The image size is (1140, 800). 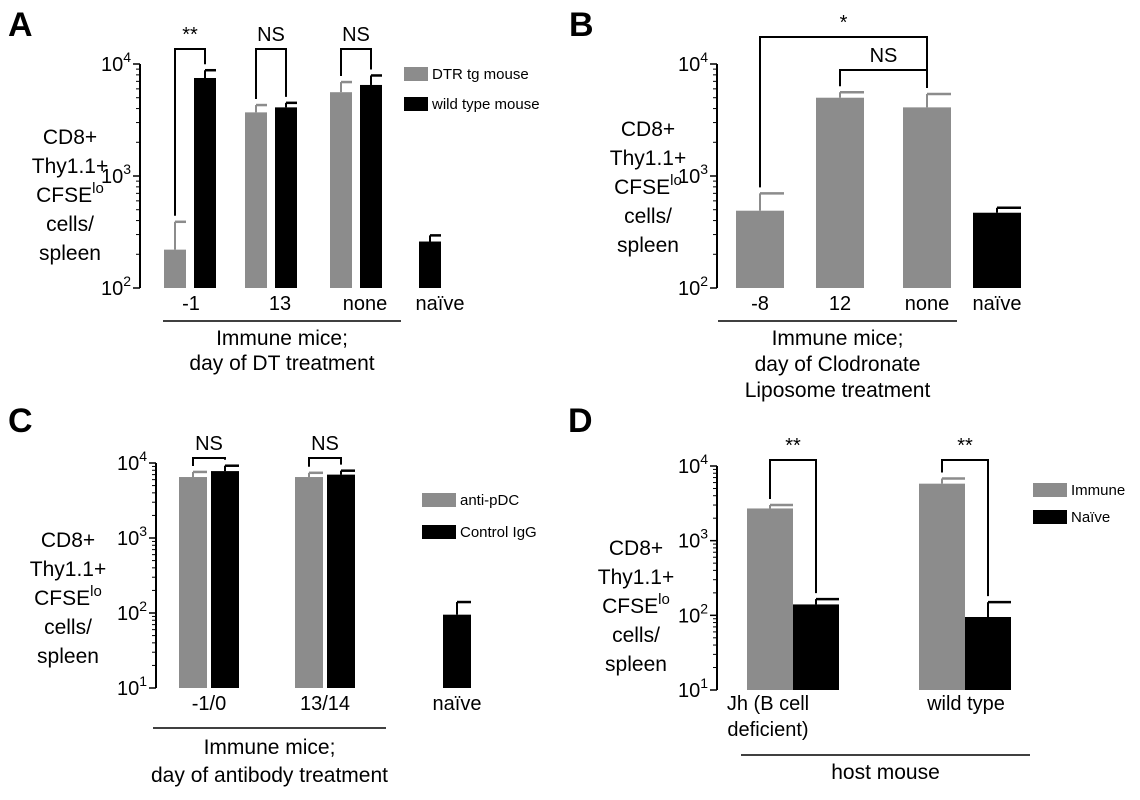 I want to click on legend-label: wild type mouse, so click(x=485, y=104).